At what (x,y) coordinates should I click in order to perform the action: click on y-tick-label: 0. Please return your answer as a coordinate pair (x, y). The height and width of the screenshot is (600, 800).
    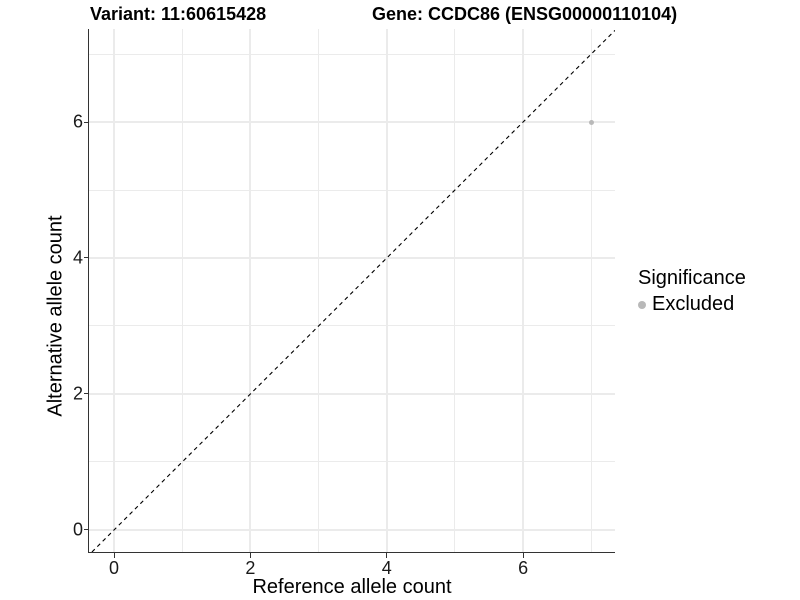
    Looking at the image, I should click on (77, 529).